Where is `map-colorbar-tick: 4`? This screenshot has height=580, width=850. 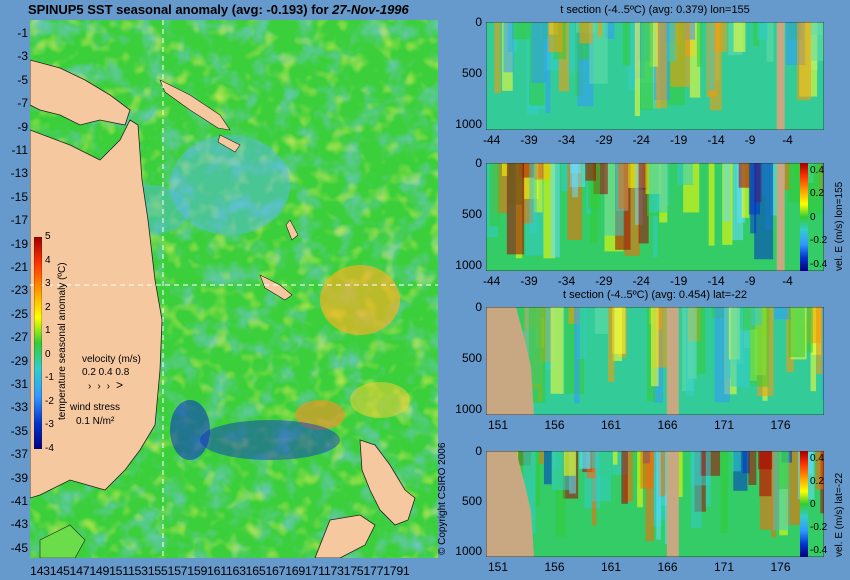 map-colorbar-tick: 4 is located at coordinates (48, 260).